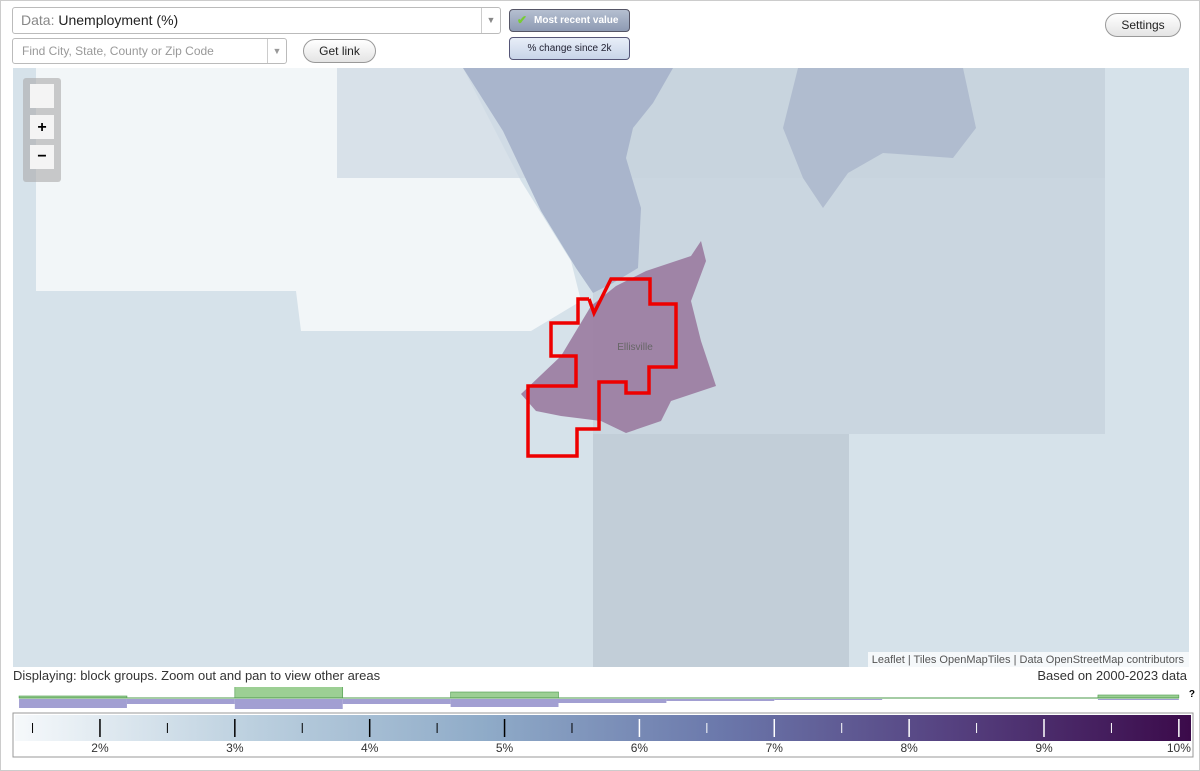  I want to click on data-select: Data: Unemployment (%) ▼, so click(256, 20).